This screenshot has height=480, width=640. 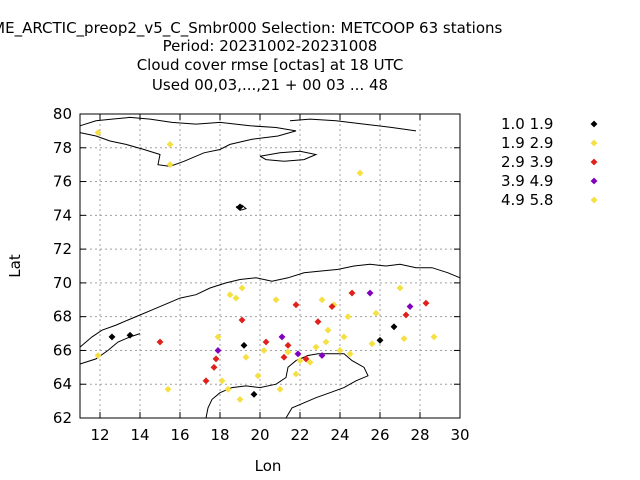 I want to click on y-axis-label: Lat, so click(x=15, y=266).